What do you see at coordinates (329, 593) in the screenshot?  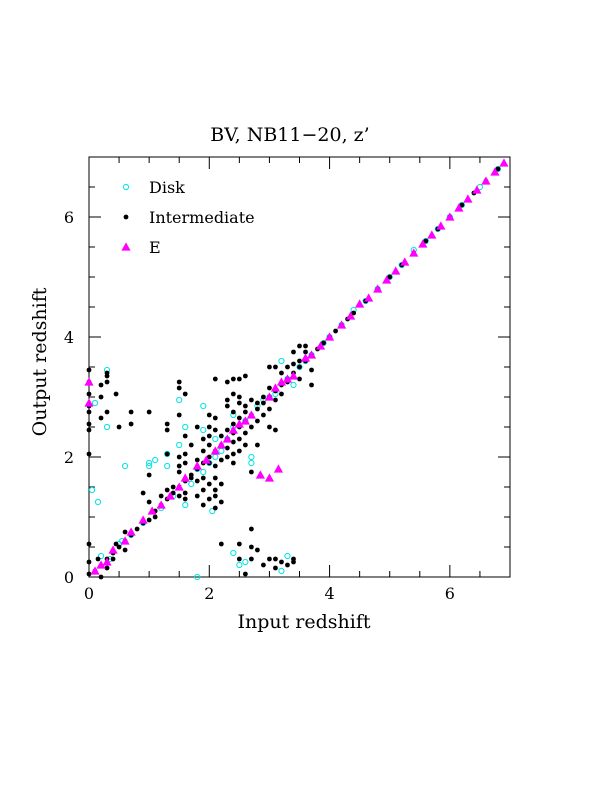 I see `x-tick-label: 4` at bounding box center [329, 593].